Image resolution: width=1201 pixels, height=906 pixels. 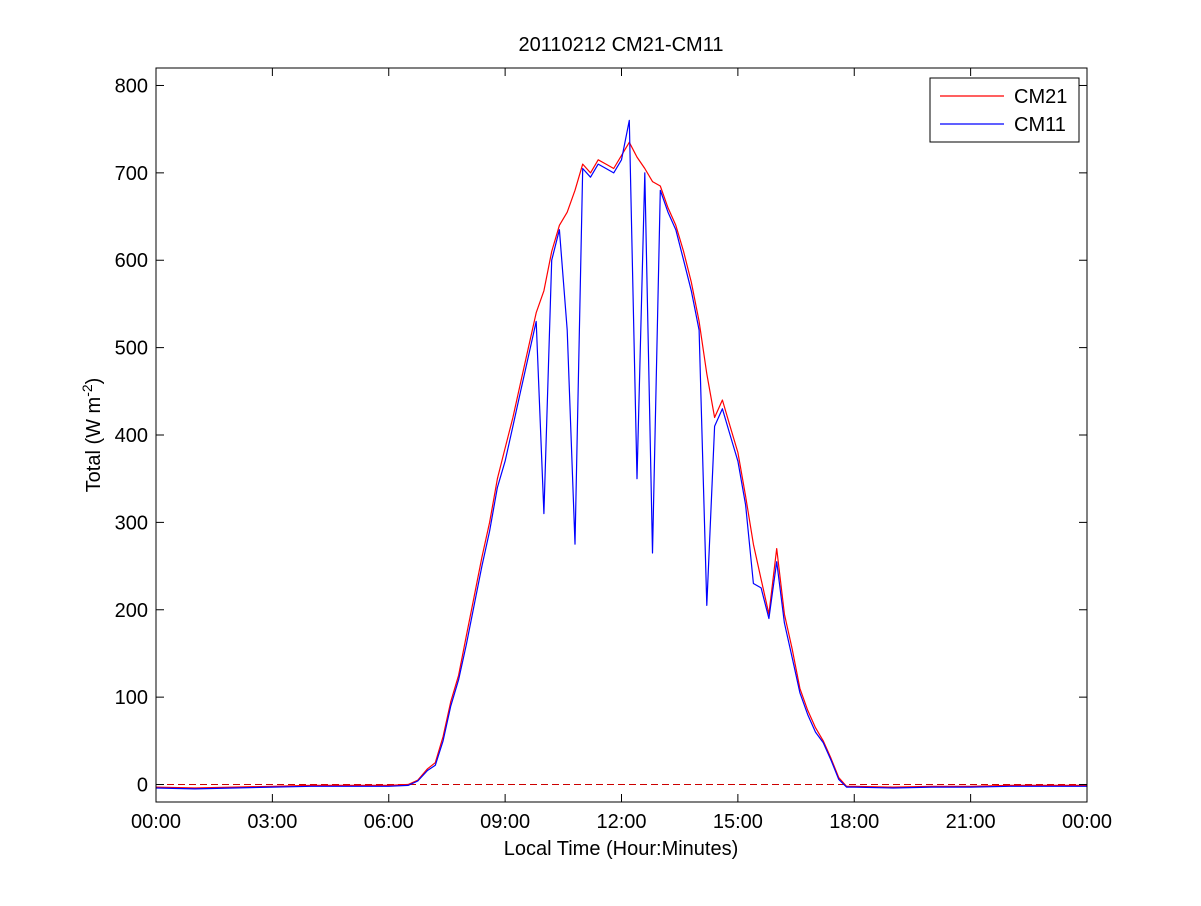 What do you see at coordinates (621, 45) in the screenshot?
I see `chart-title: 20110212 CM21-CM11` at bounding box center [621, 45].